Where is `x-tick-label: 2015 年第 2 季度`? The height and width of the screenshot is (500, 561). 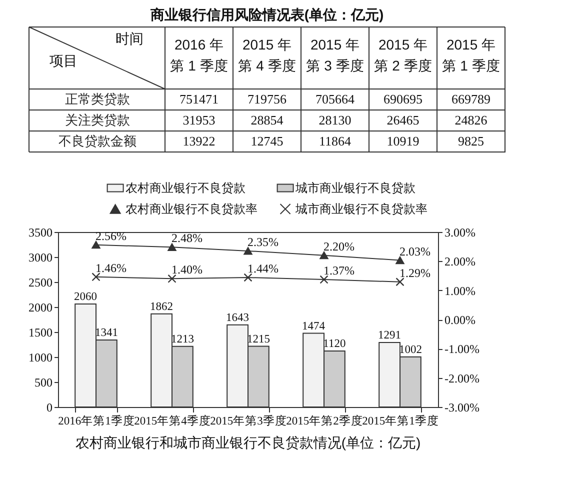 x-tick-label: 2015 年第 2 季度 is located at coordinates (403, 55).